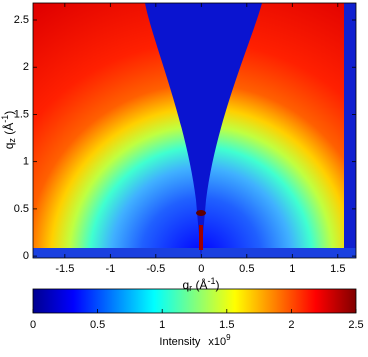 The image size is (368, 357). What do you see at coordinates (97, 325) in the screenshot?
I see `colorbar-tick-label: 0.5` at bounding box center [97, 325].